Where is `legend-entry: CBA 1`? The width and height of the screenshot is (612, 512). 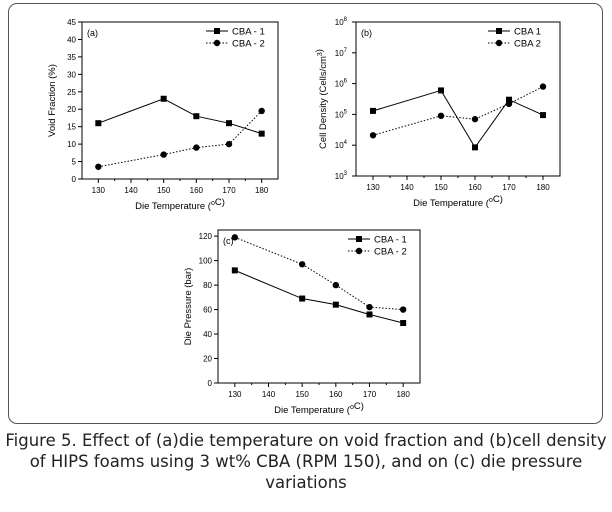
legend-entry: CBA 1 is located at coordinates (527, 32).